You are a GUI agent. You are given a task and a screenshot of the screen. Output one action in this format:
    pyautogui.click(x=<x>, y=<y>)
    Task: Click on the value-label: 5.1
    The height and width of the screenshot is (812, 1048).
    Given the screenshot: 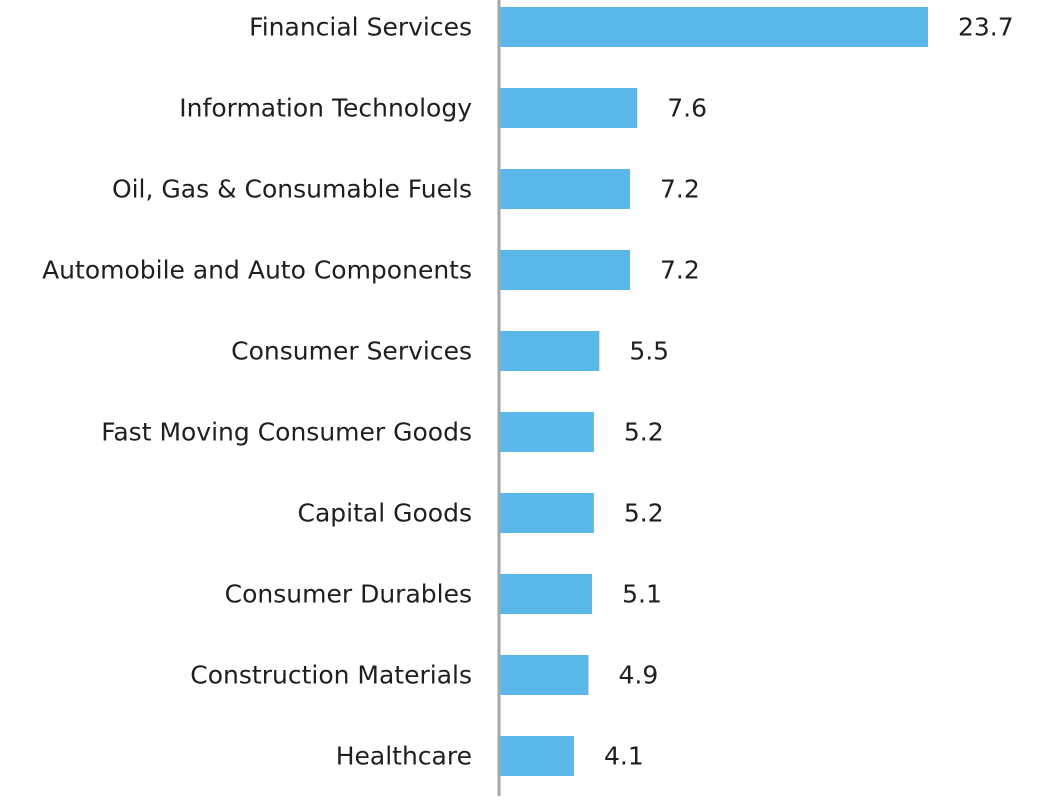 What is the action you would take?
    pyautogui.click(x=642, y=594)
    